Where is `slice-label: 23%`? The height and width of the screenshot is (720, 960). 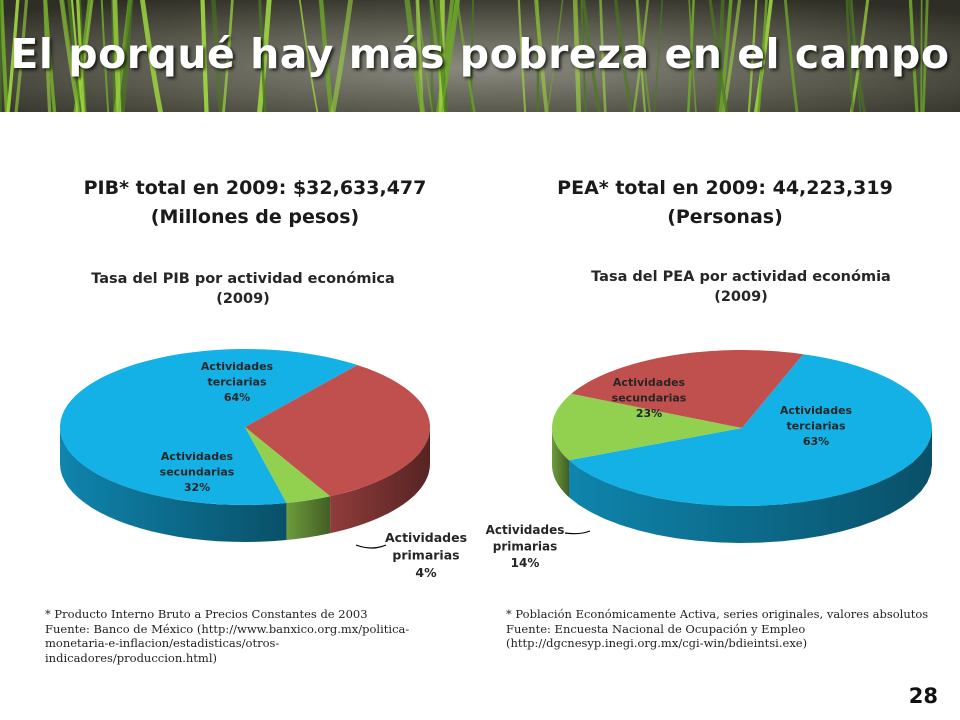 slice-label: 23% is located at coordinates (649, 413).